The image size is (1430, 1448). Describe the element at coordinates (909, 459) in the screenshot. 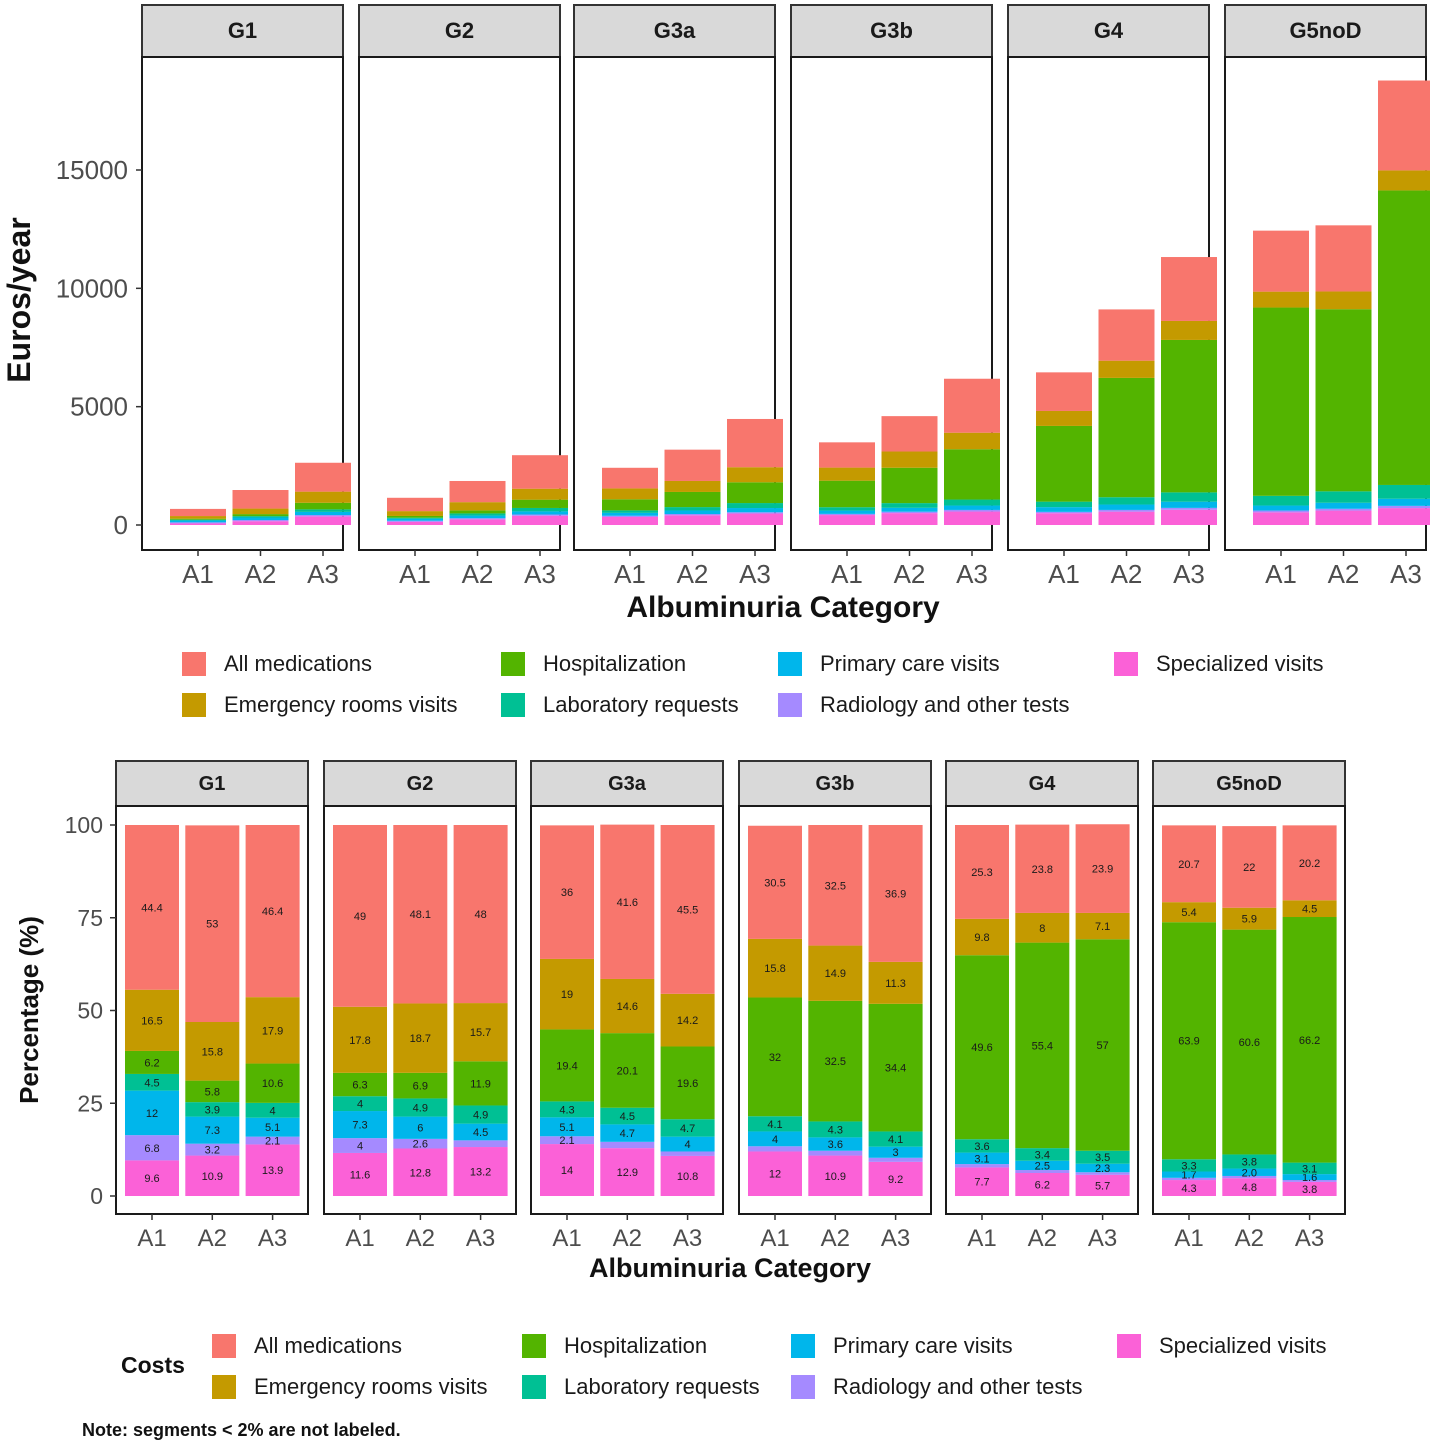

I see `bar-top-g3b-a2-emergency-rooms-visits` at that location.